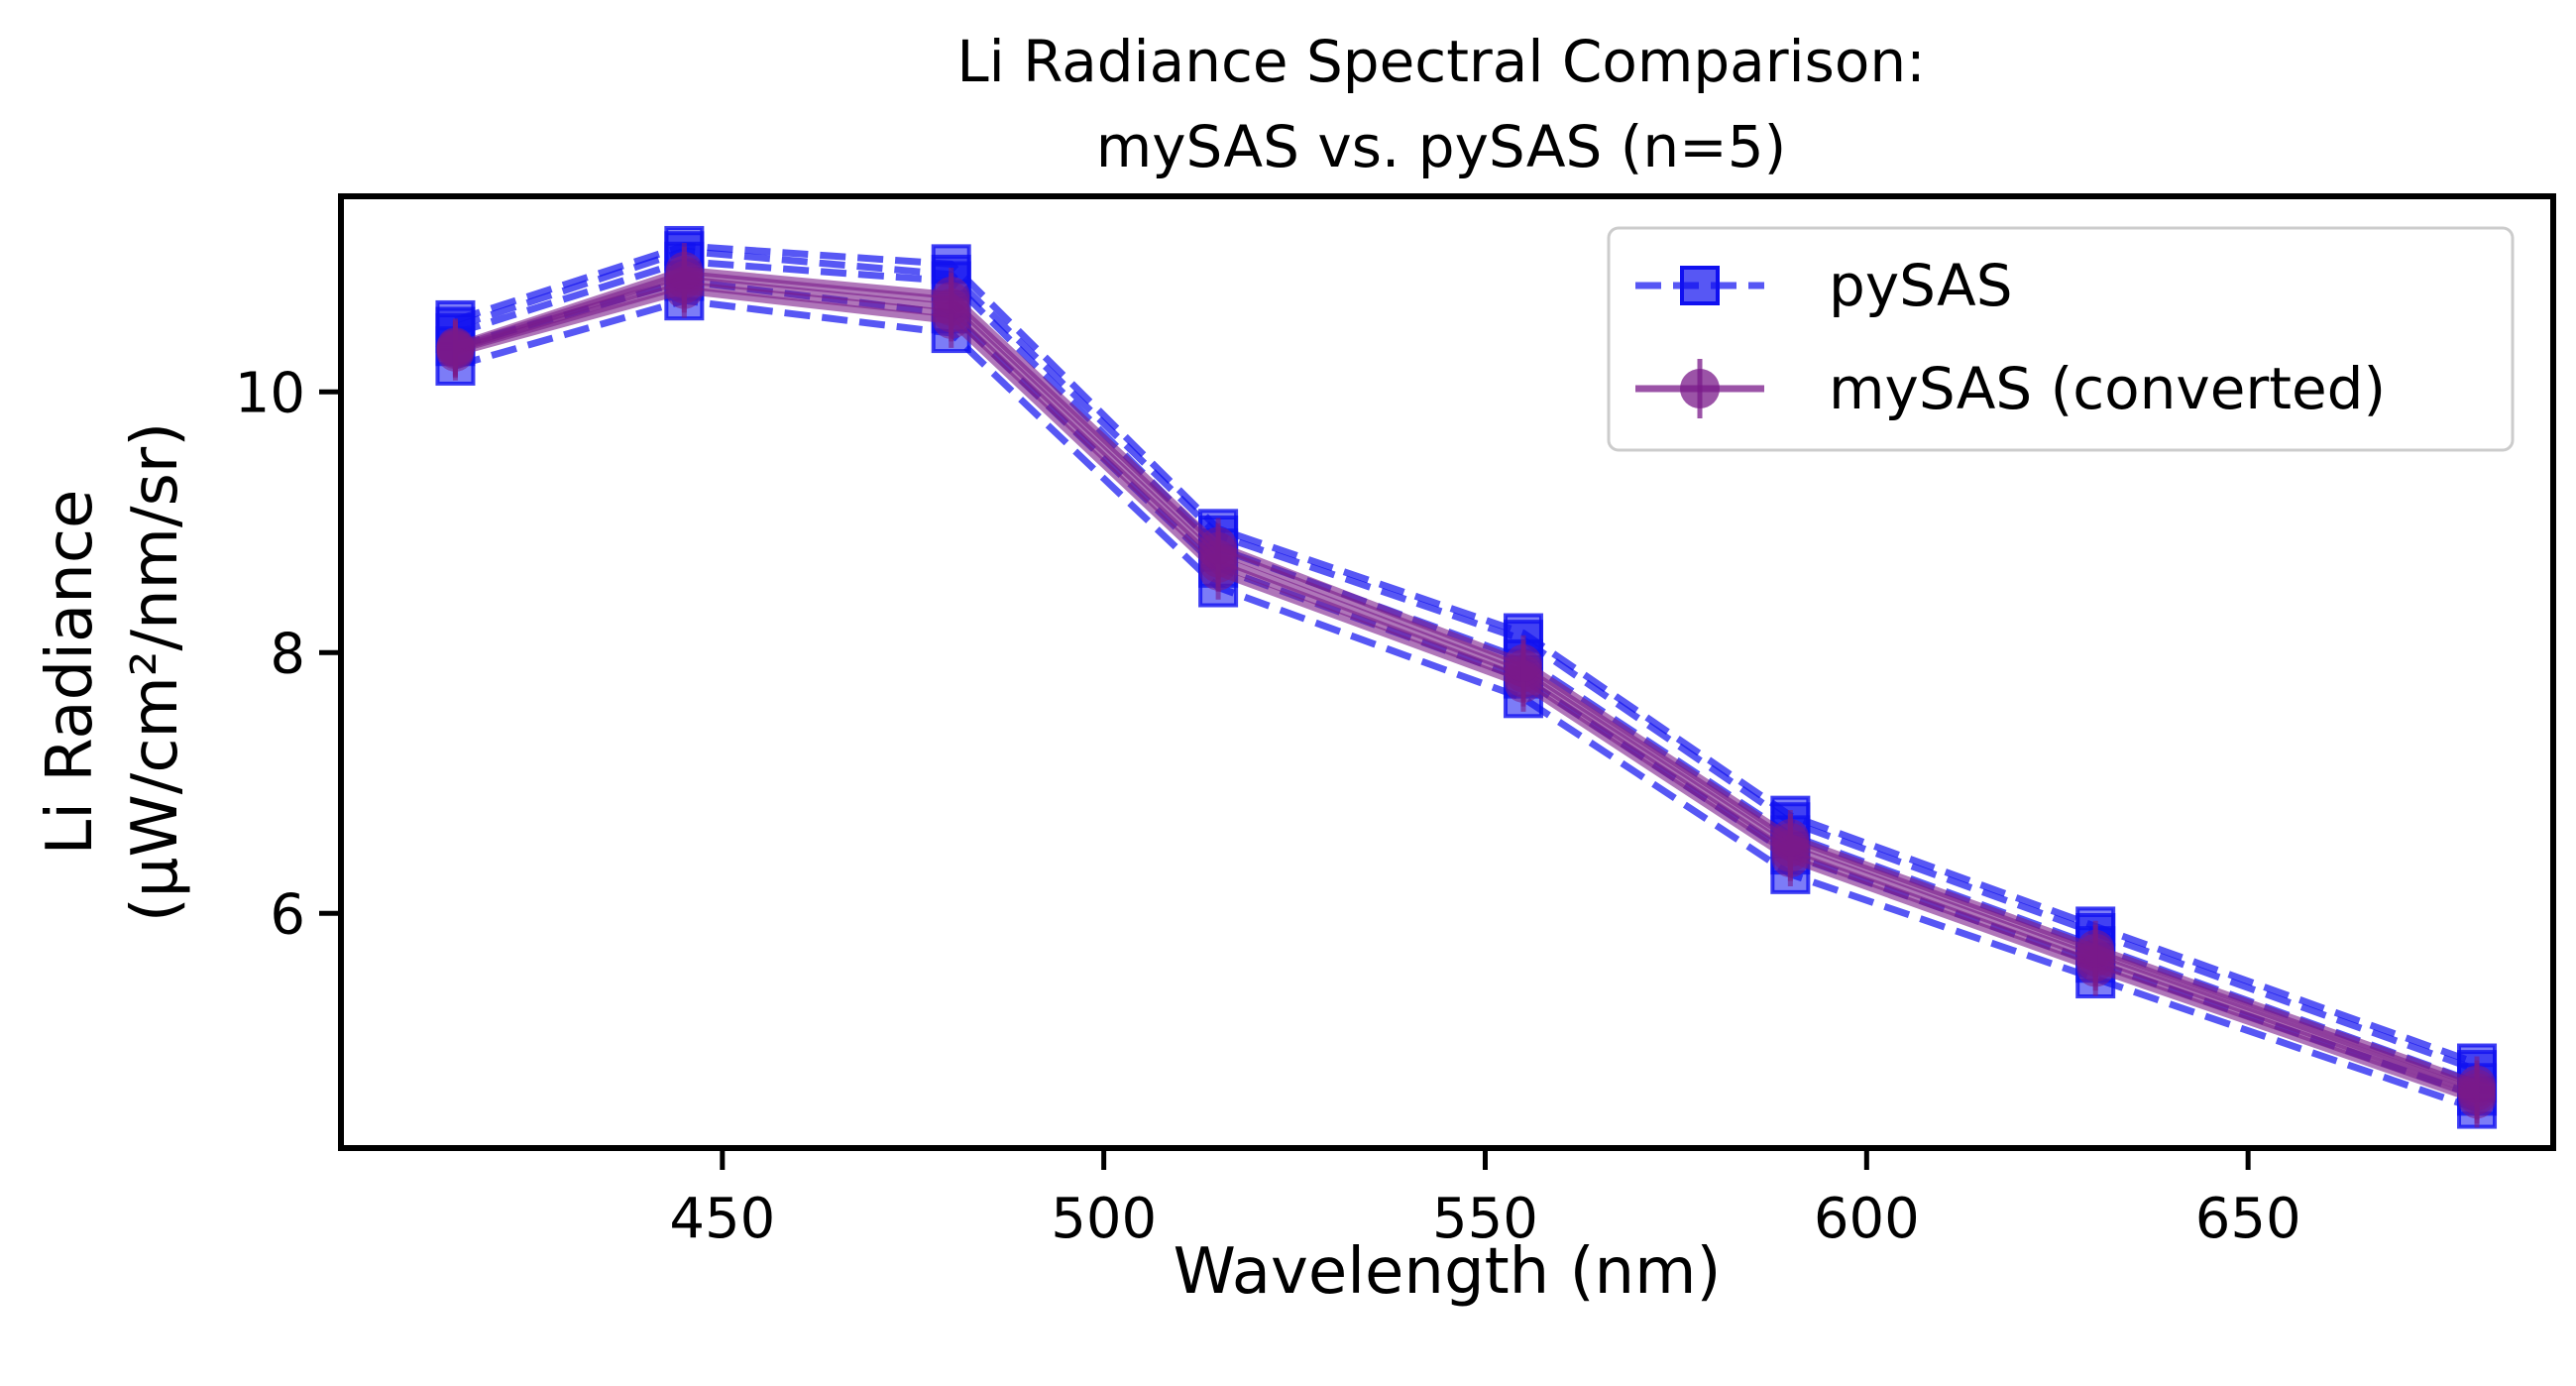 The height and width of the screenshot is (1386, 2576). Describe the element at coordinates (1700, 388) in the screenshot. I see `legend-mysas-marker` at that location.